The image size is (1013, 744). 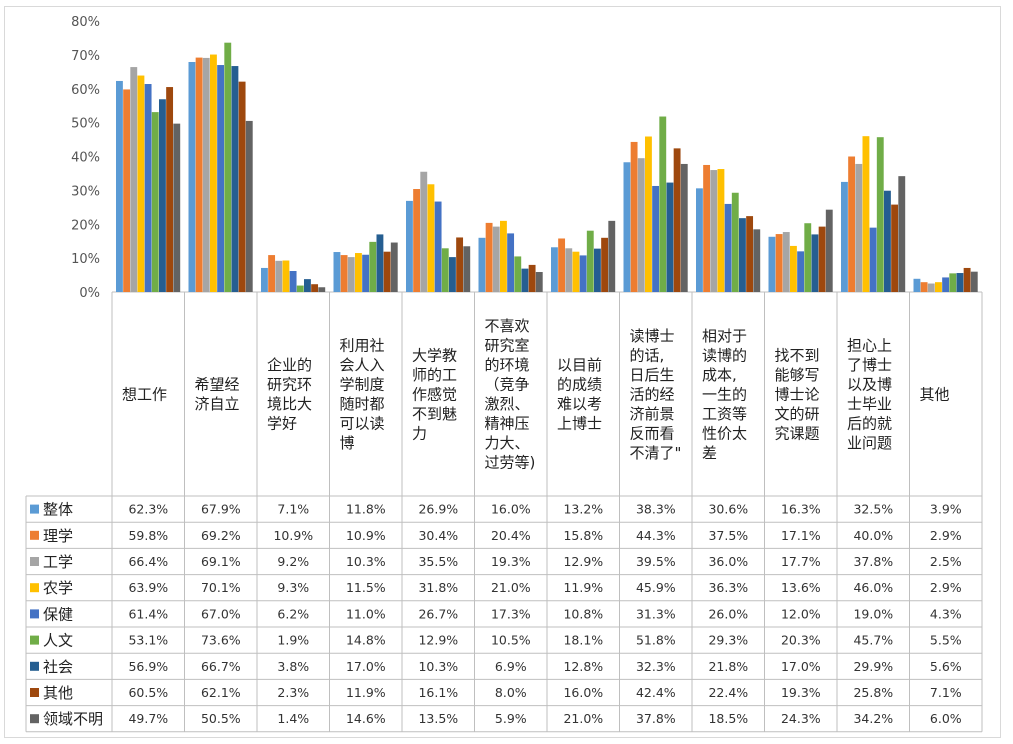 I want to click on data-table-cell: 2.3%, so click(x=293, y=692).